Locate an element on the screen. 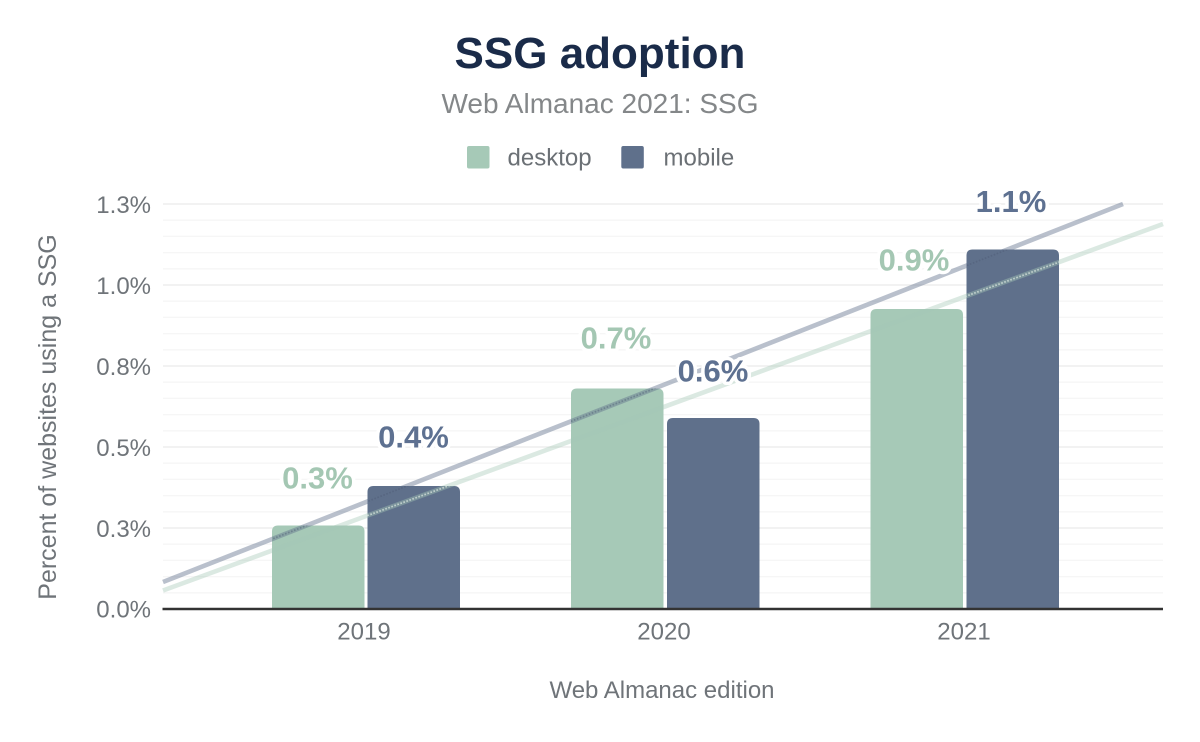 Image resolution: width=1200 pixels, height=742 pixels. svg-text: 1.0% is located at coordinates (123, 286).